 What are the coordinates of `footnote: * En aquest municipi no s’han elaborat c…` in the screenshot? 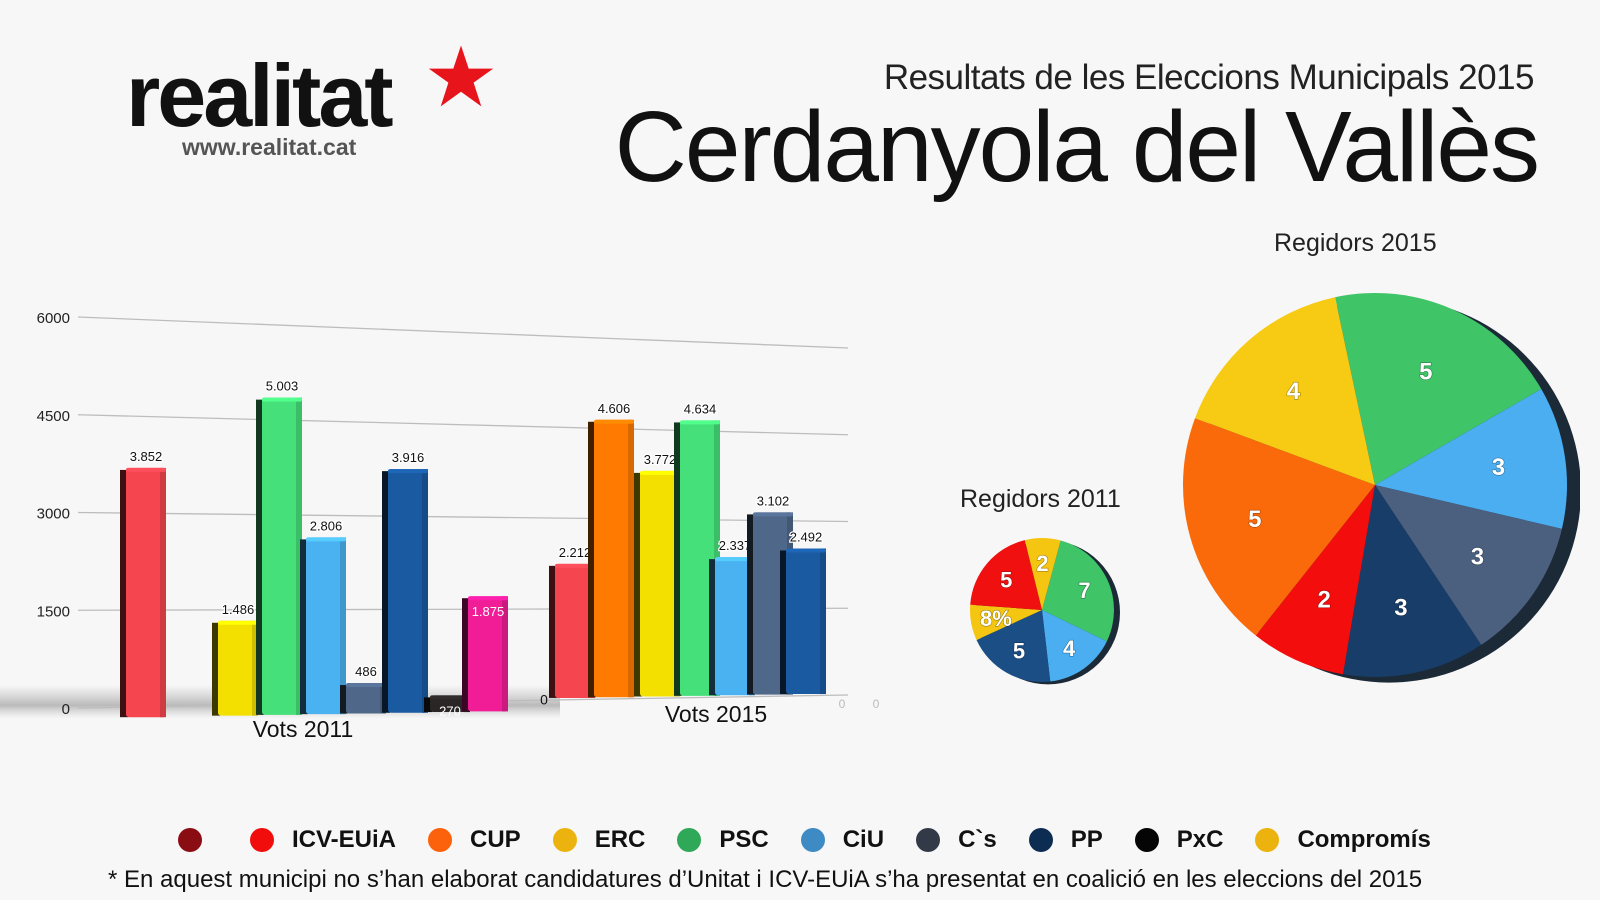 It's located at (765, 879).